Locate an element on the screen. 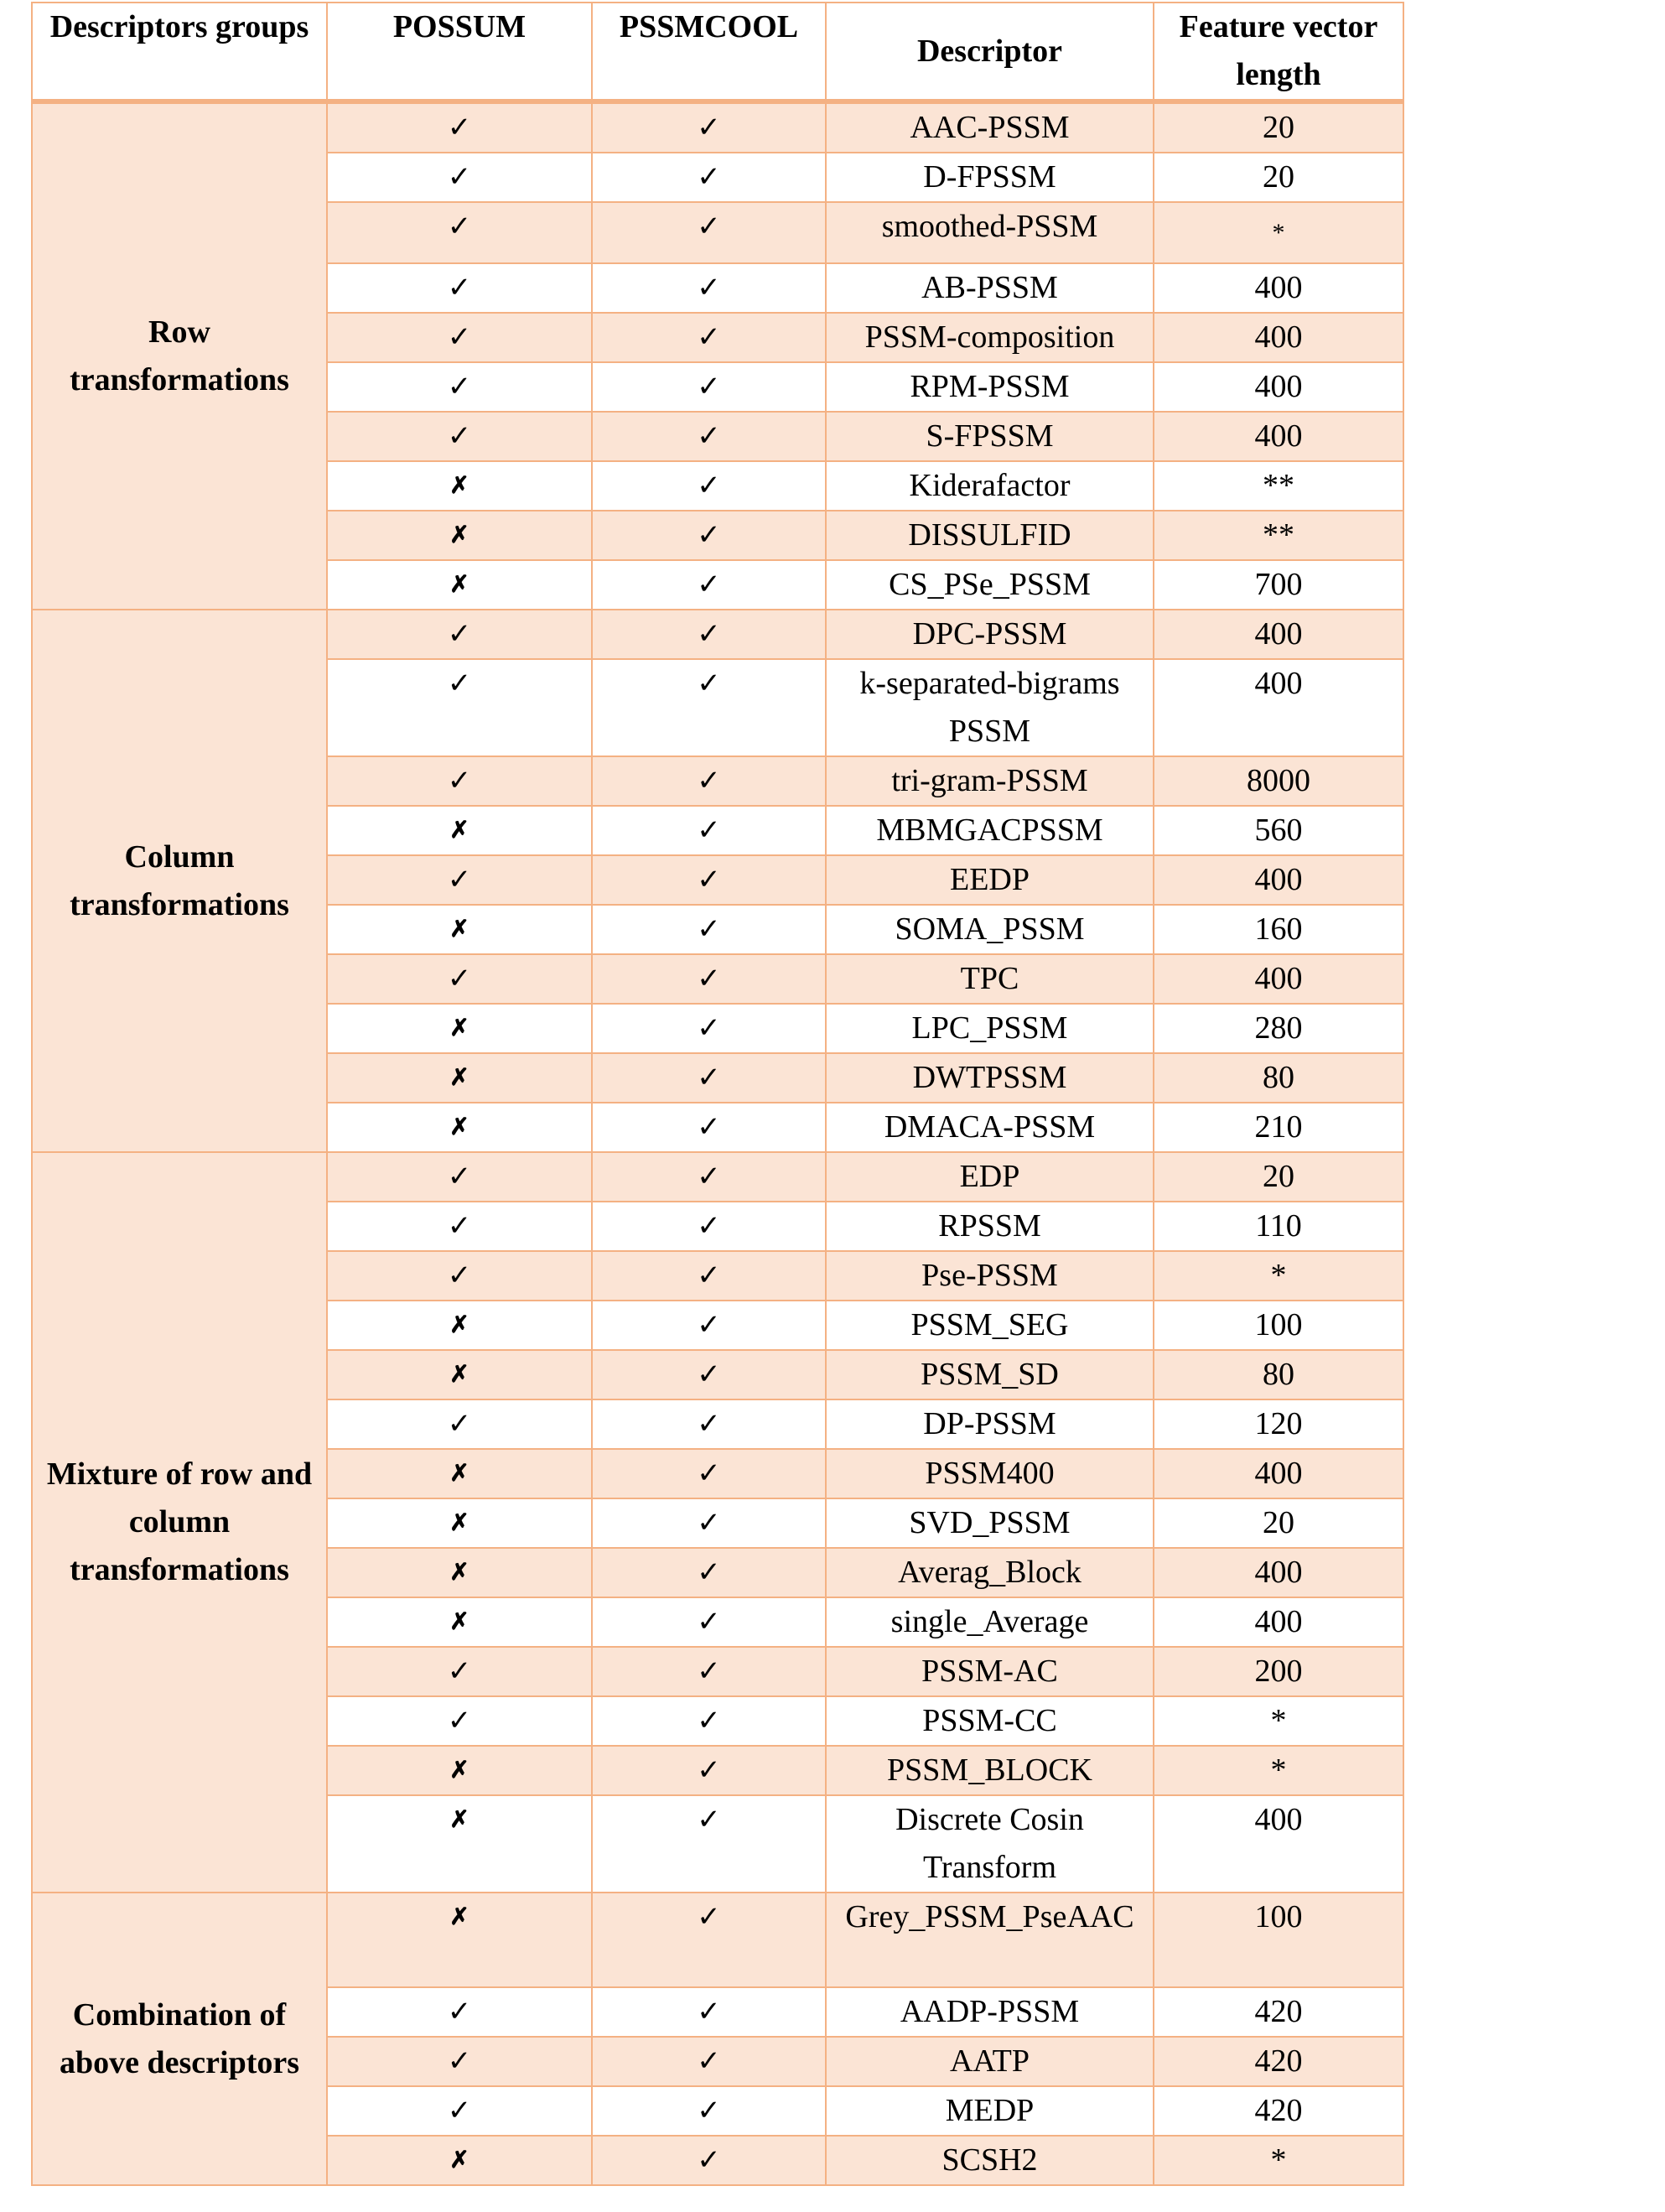  header-possum: POSSUM is located at coordinates (459, 53).